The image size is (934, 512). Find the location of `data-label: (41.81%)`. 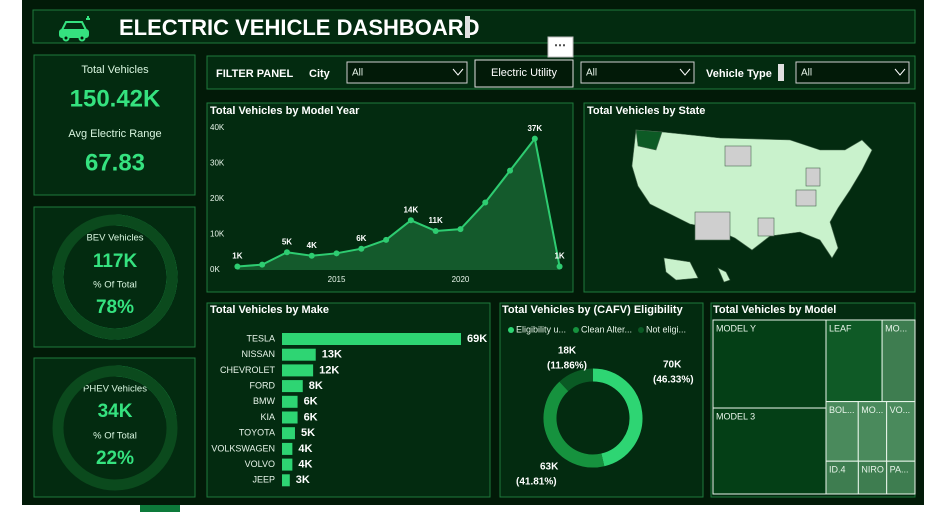

data-label: (41.81%) is located at coordinates (536, 482).